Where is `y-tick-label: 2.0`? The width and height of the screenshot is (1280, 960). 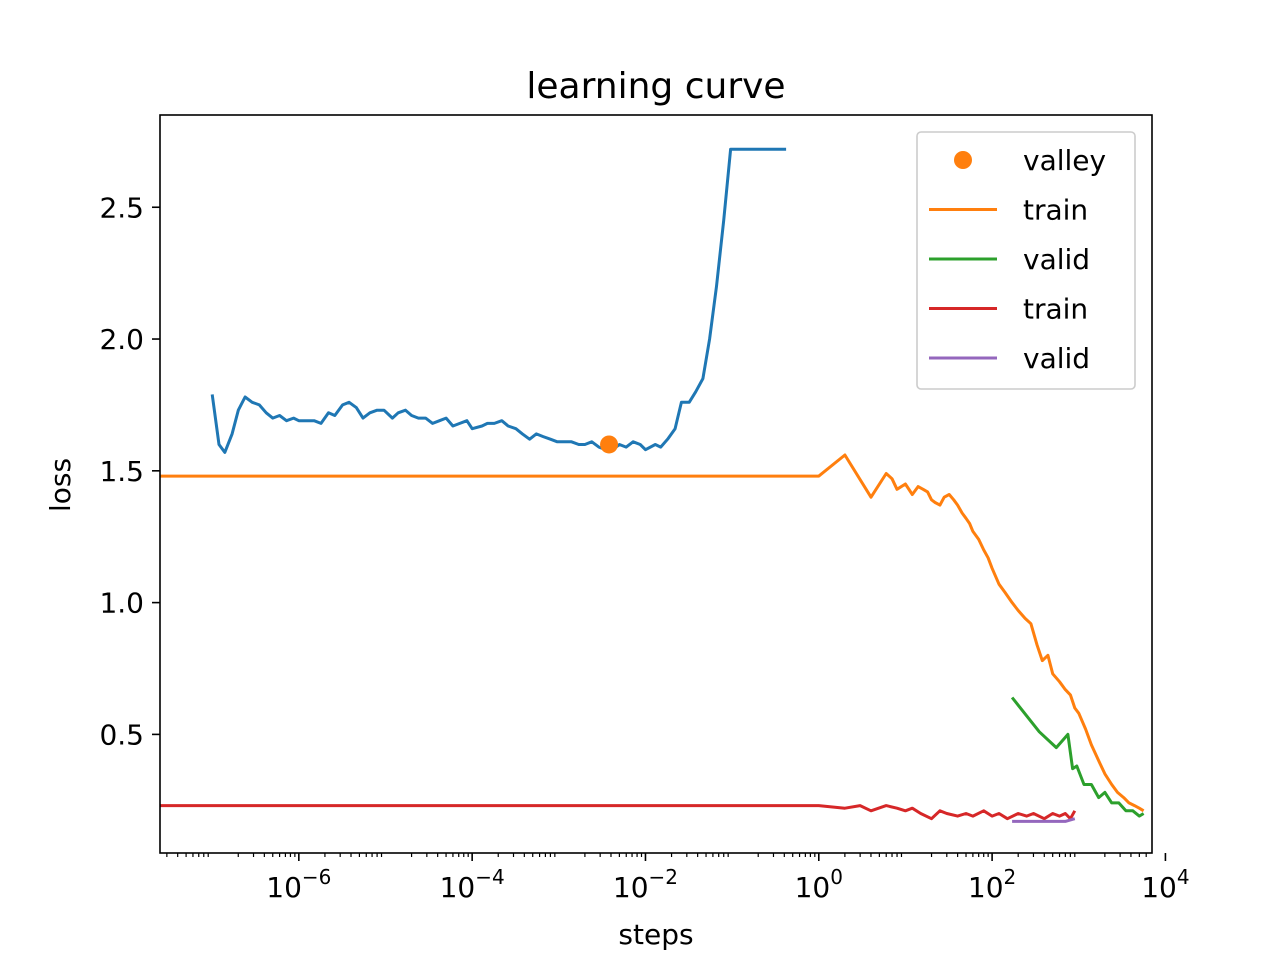 y-tick-label: 2.0 is located at coordinates (121, 339).